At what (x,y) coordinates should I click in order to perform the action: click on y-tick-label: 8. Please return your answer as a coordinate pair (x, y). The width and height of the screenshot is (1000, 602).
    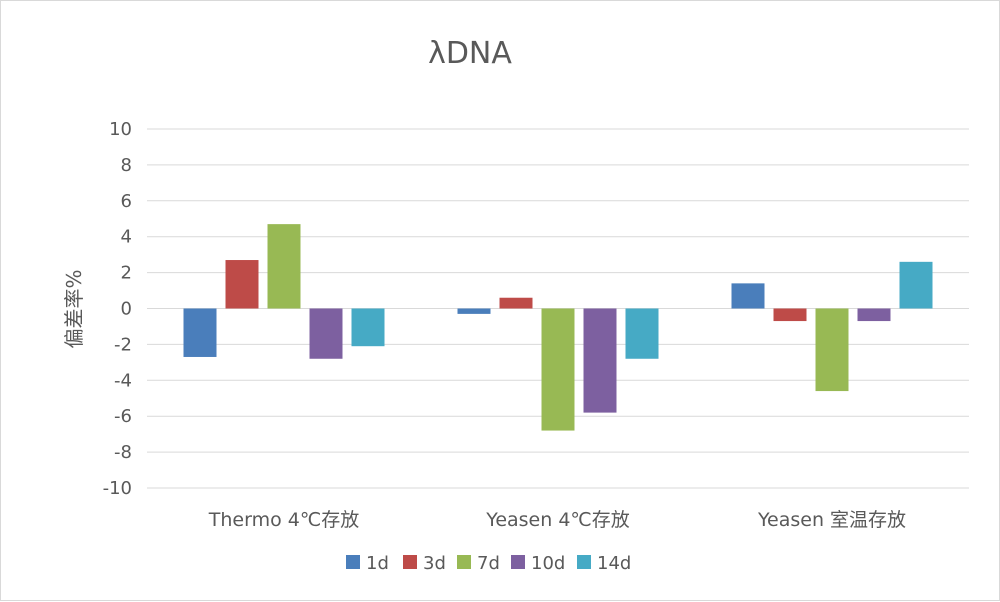
    Looking at the image, I should click on (126, 165).